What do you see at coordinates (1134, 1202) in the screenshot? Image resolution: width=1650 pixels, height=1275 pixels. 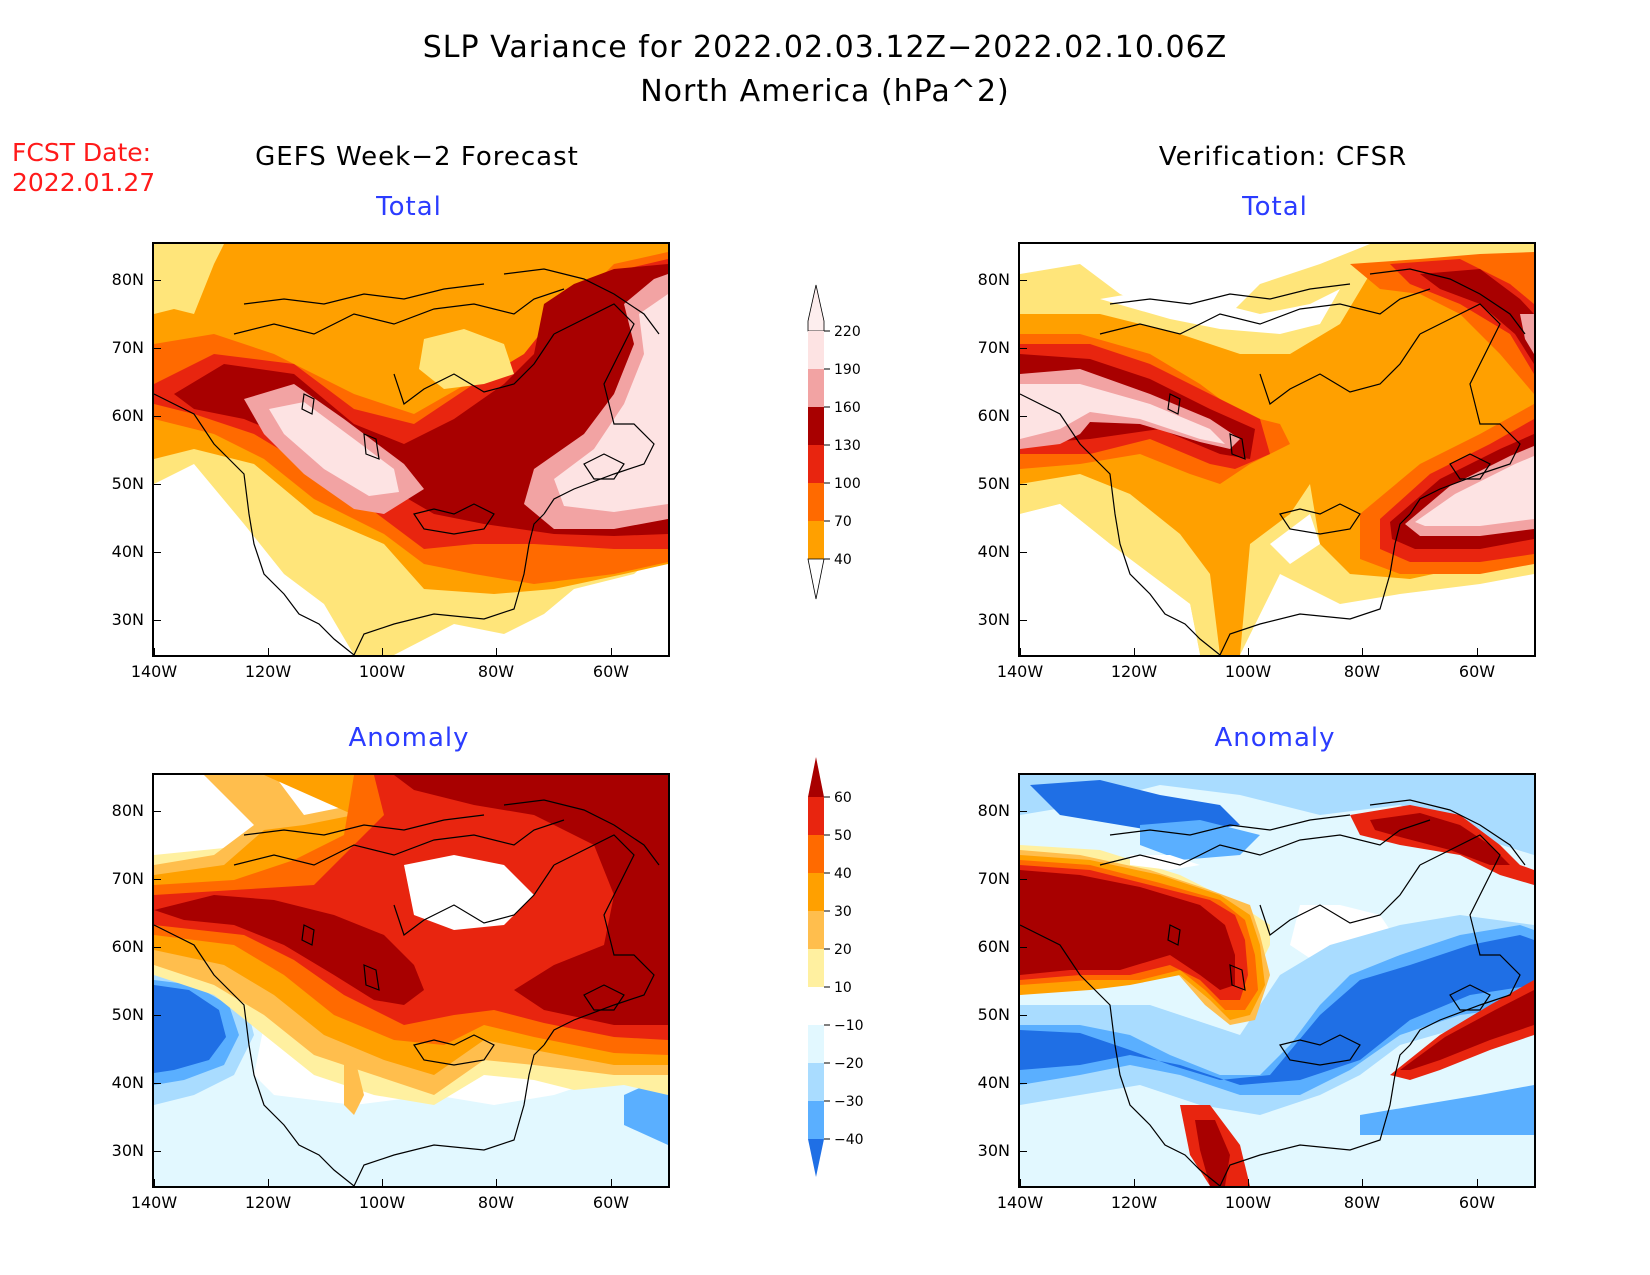 I see `lon-tick-label: 120W` at bounding box center [1134, 1202].